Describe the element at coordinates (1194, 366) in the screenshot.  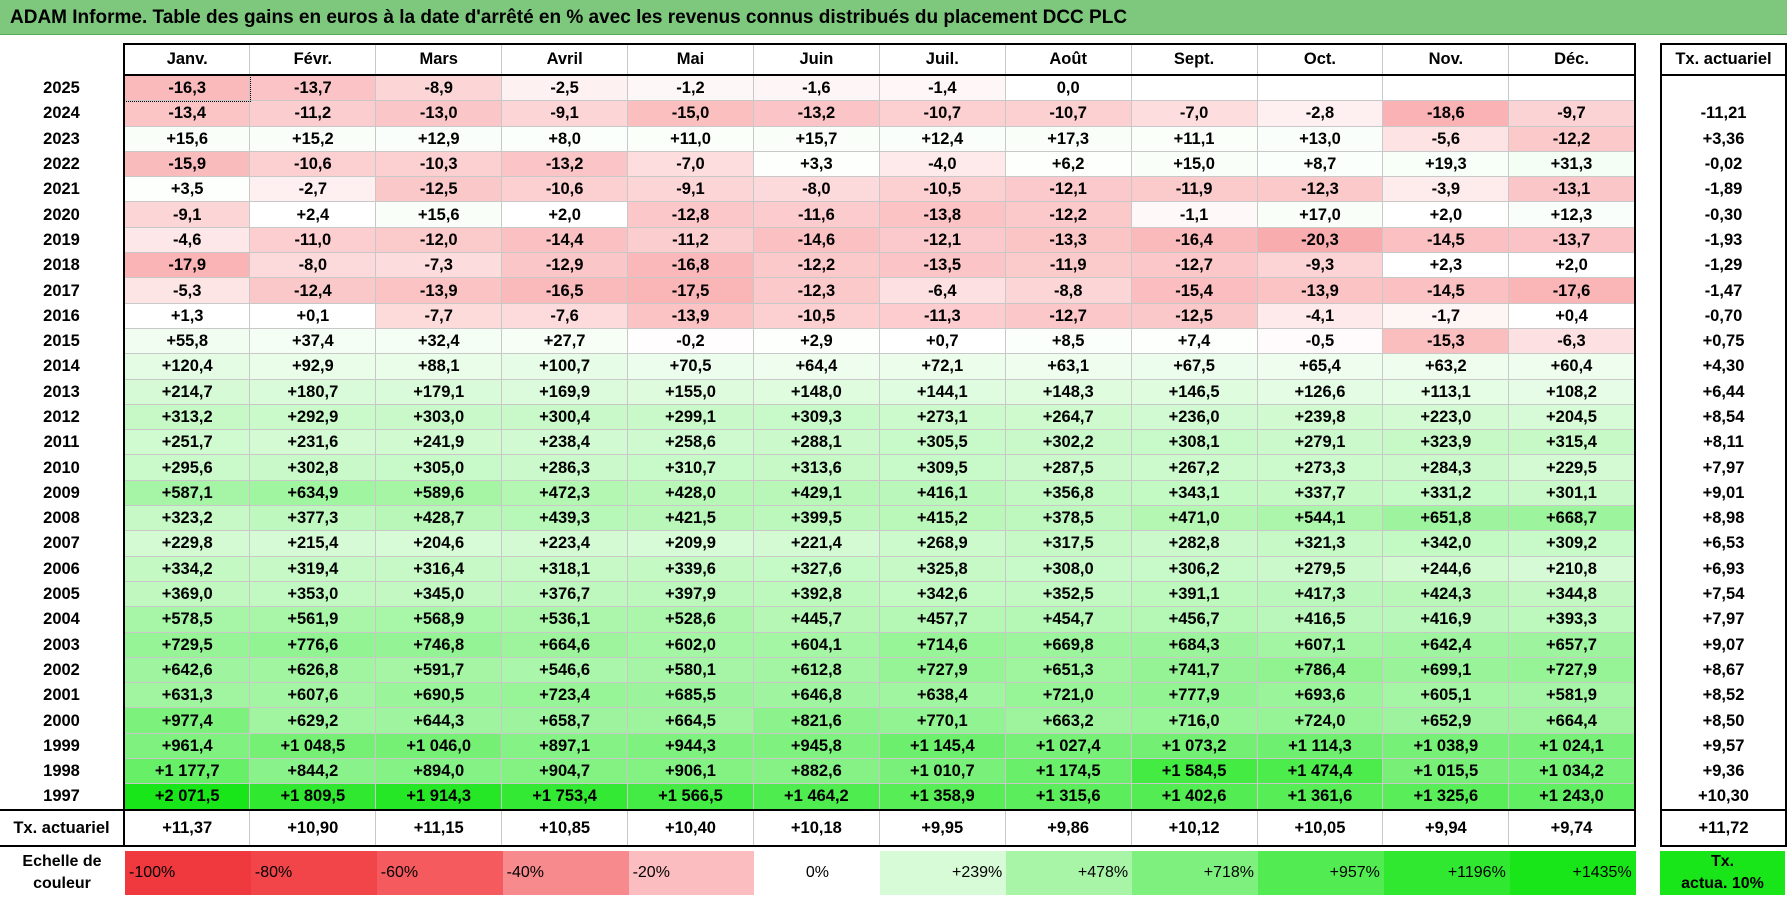
I see `gain-cell: +67,5` at that location.